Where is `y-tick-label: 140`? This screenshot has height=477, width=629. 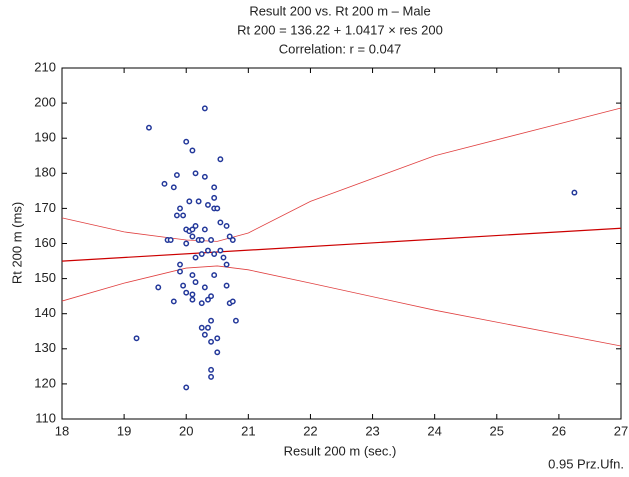
y-tick-label: 140 is located at coordinates (45, 312).